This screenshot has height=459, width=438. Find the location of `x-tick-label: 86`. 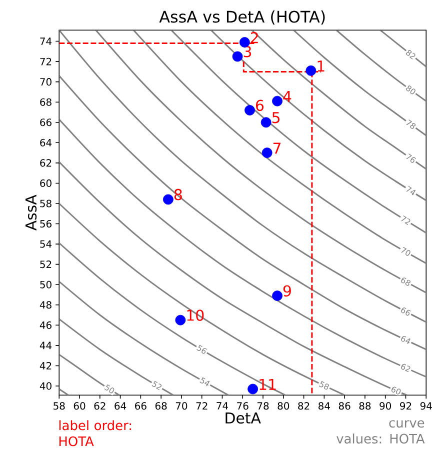

x-tick-label: 86 is located at coordinates (344, 406).